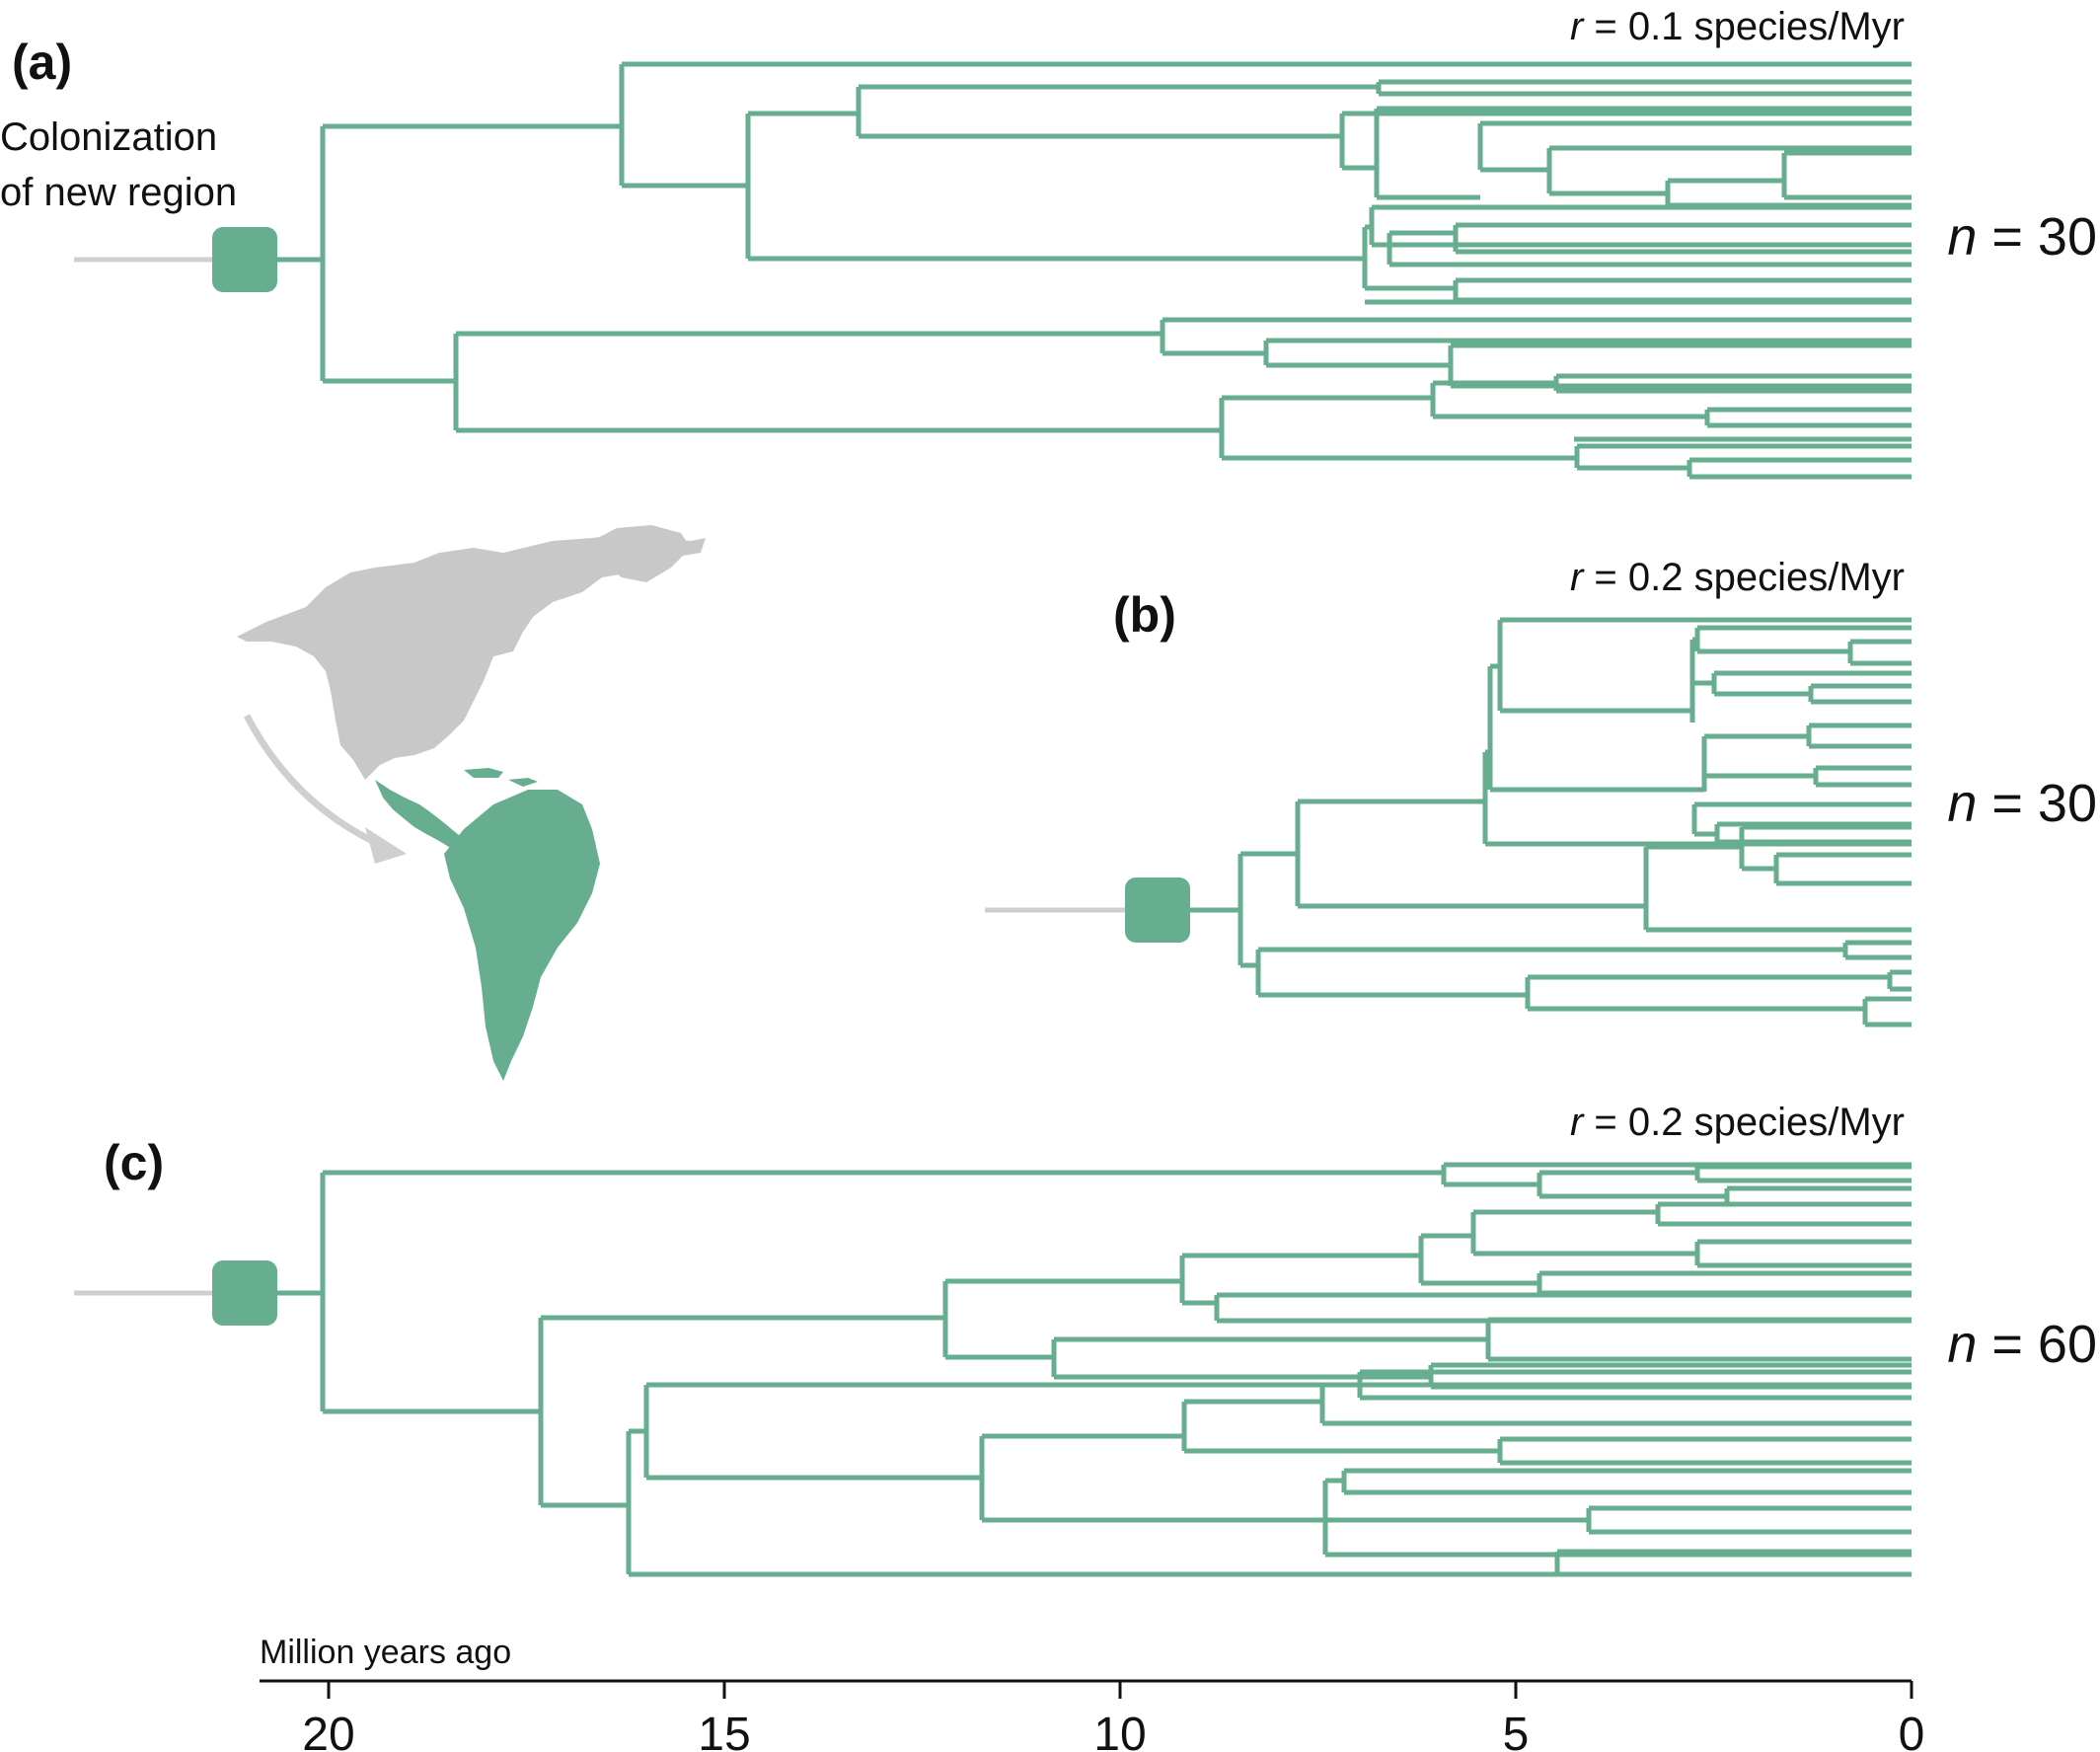 The image size is (2100, 1752). Describe the element at coordinates (1157, 910) in the screenshot. I see `panel-b-colonization-node` at that location.